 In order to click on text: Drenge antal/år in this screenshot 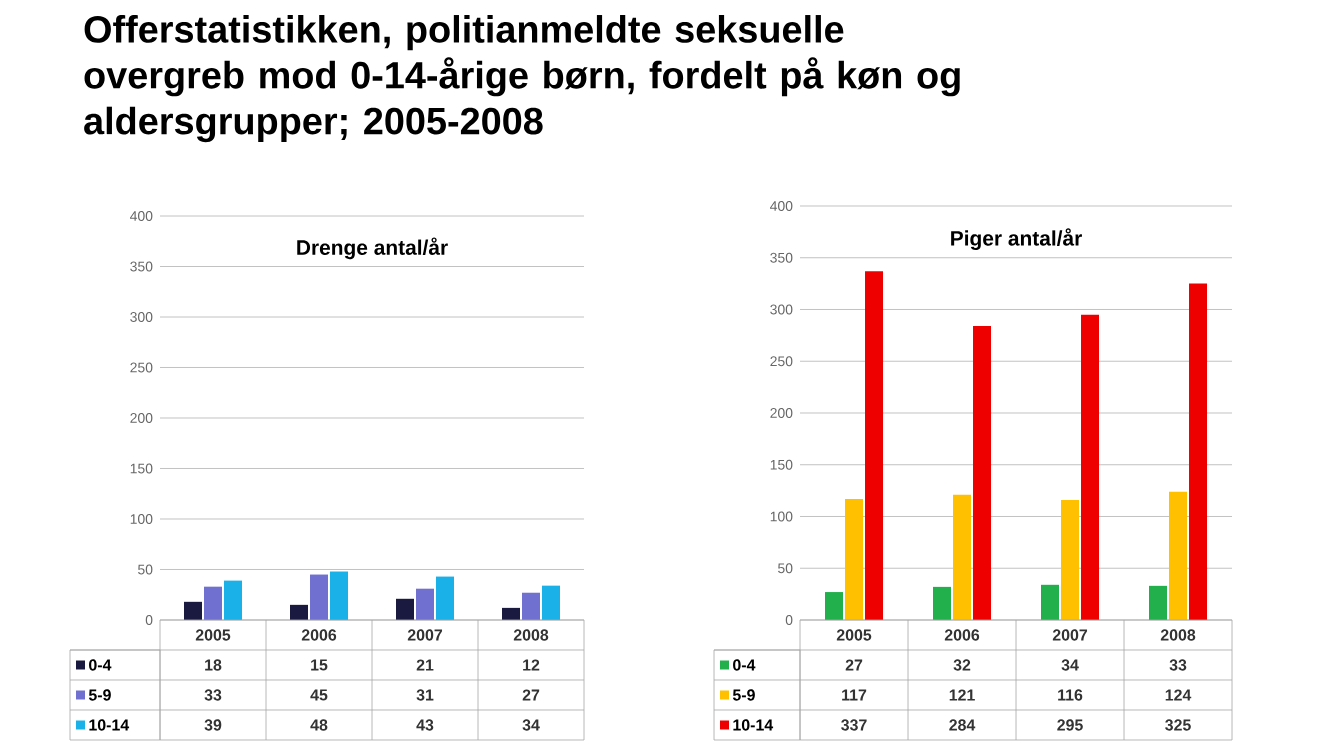, I will do `click(372, 248)`.